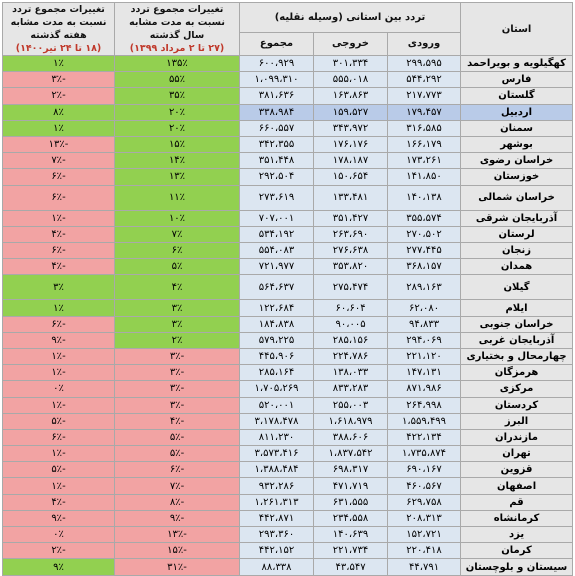  What do you see at coordinates (517, 63) in the screenshot?
I see `province-cell: کهگیلویه و بویراحمد` at bounding box center [517, 63].